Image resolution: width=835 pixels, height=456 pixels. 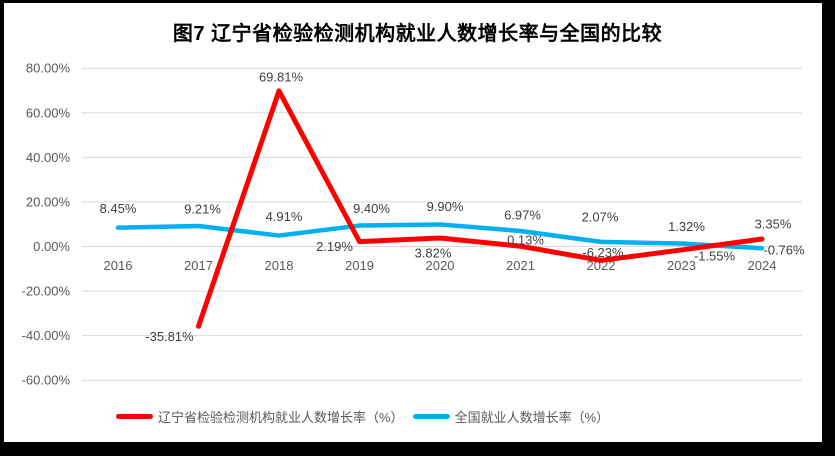 What do you see at coordinates (762, 265) in the screenshot?
I see `x-tick-label: 2024` at bounding box center [762, 265].